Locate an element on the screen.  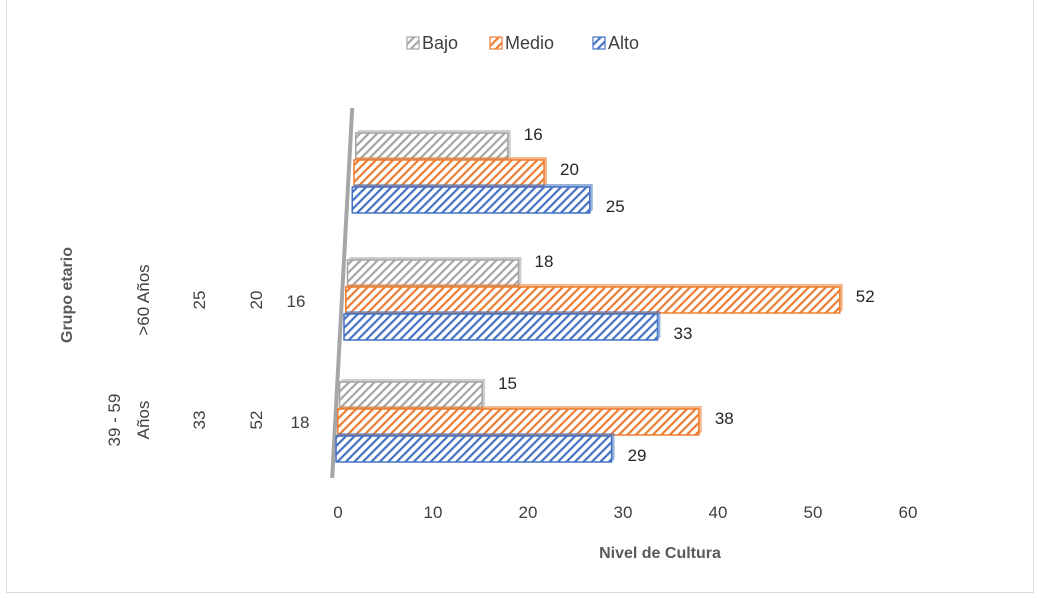
data-label-bajo-blank: 16 is located at coordinates (533, 134).